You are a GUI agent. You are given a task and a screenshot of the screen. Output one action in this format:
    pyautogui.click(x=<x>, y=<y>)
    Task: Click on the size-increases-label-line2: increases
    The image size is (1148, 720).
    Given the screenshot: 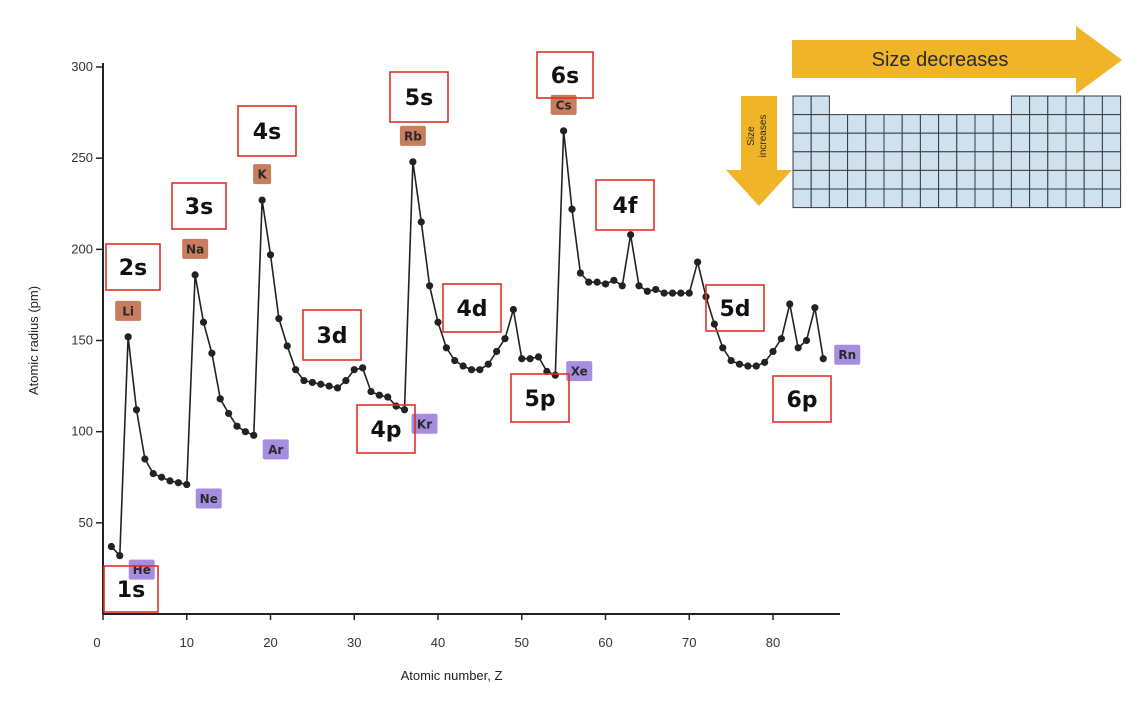 What is the action you would take?
    pyautogui.click(x=763, y=136)
    